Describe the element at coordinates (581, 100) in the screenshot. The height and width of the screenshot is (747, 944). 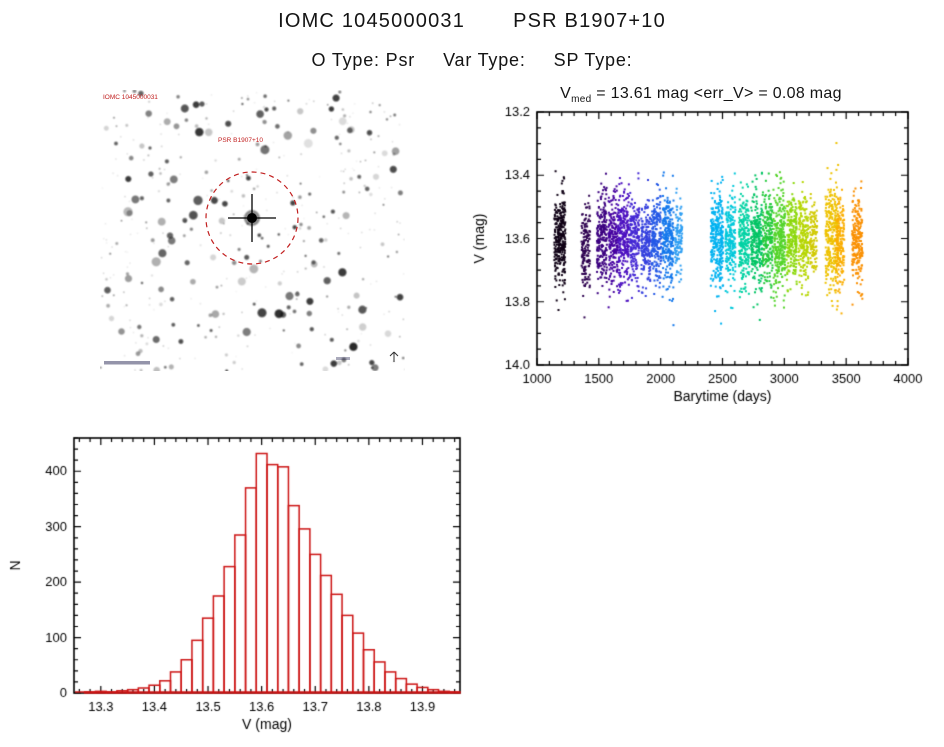
I see `vmed-subscript: med` at that location.